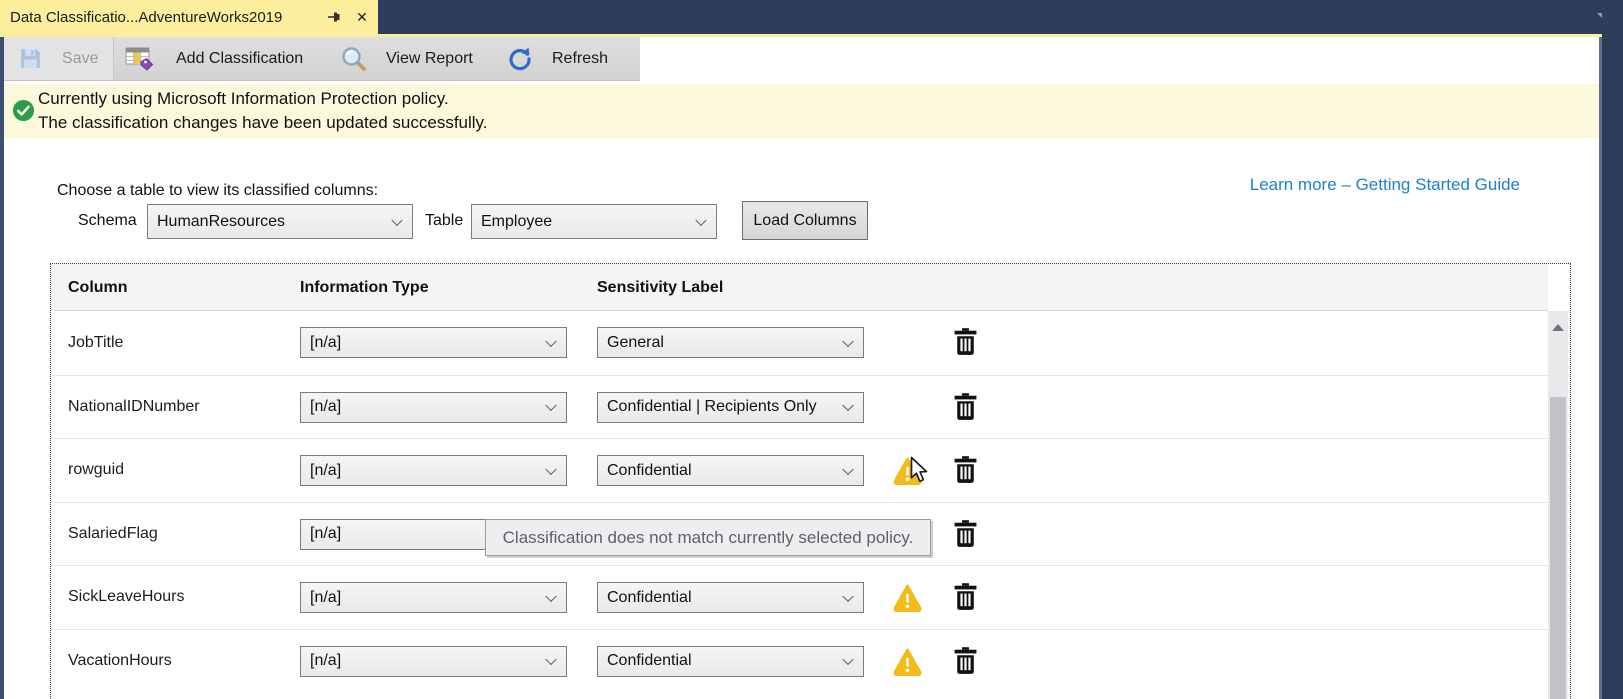 The height and width of the screenshot is (699, 1623). What do you see at coordinates (59, 58) in the screenshot?
I see `save-button: Save` at bounding box center [59, 58].